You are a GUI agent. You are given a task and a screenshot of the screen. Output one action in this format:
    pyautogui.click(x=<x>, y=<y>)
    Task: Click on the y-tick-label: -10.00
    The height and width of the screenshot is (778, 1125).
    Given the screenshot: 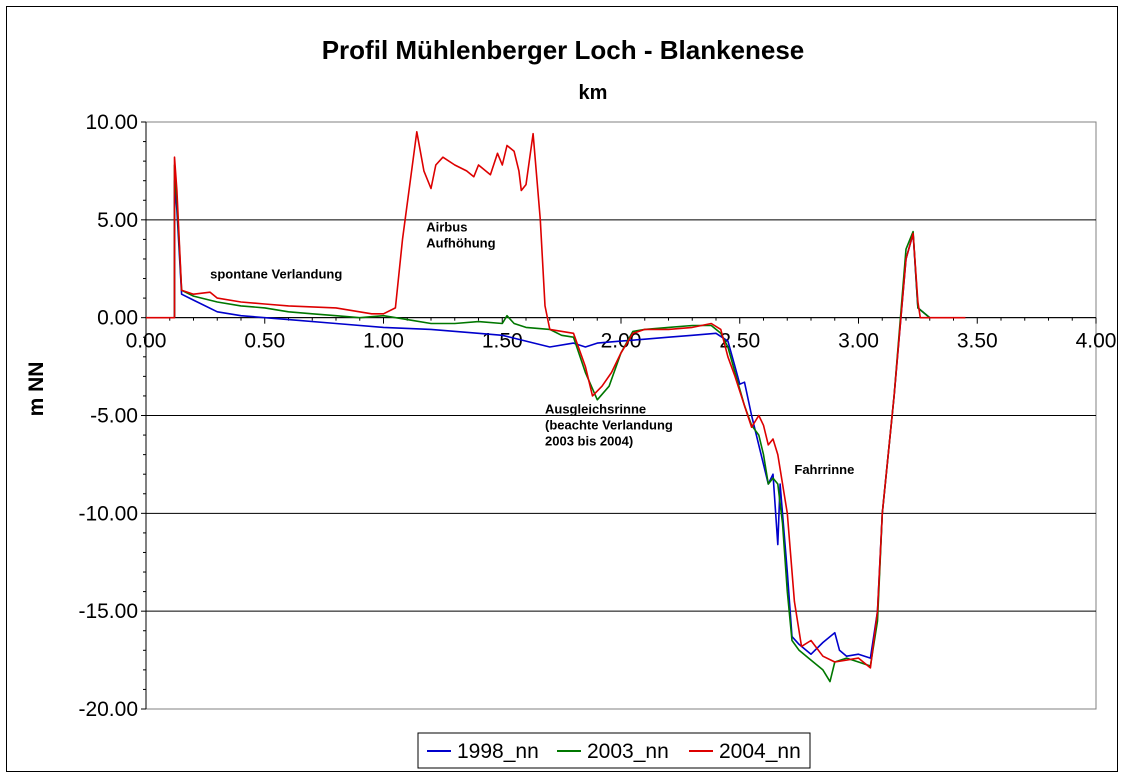 What is the action you would take?
    pyautogui.click(x=108, y=513)
    